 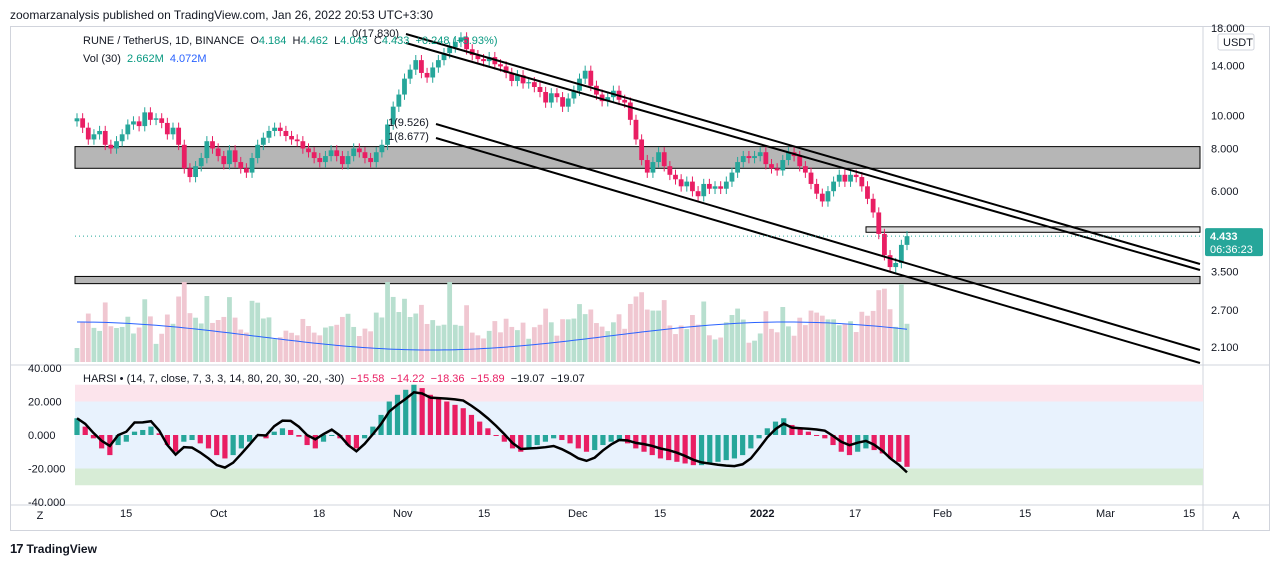 I want to click on zoom-z-button: Z, so click(x=40, y=516).